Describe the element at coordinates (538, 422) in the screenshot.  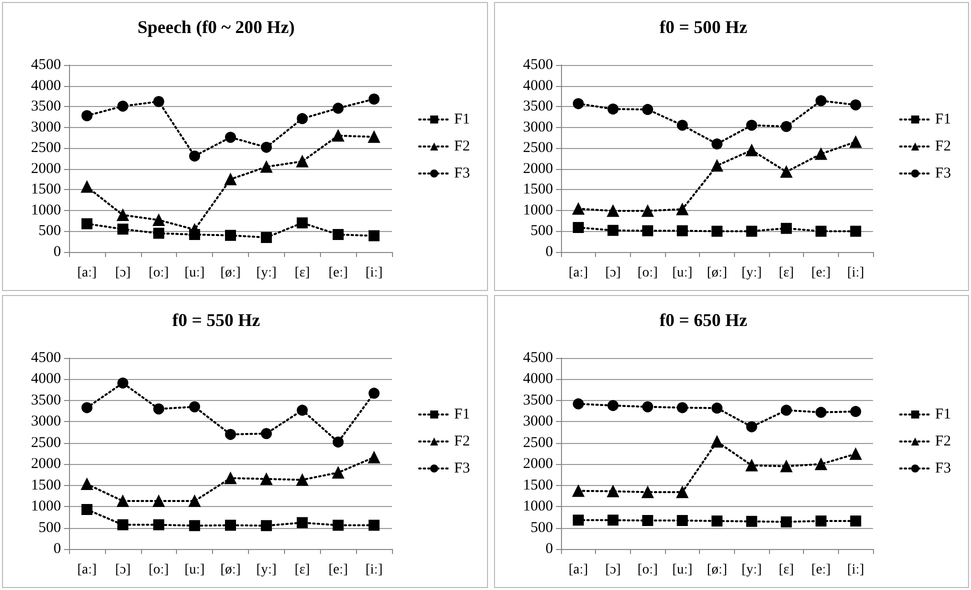
I see `y-tick-label: 3000` at that location.